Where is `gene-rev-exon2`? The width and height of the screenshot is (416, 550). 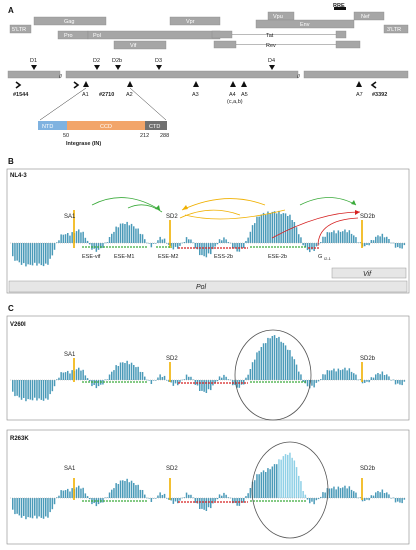 gene-rev-exon2 is located at coordinates (348, 44).